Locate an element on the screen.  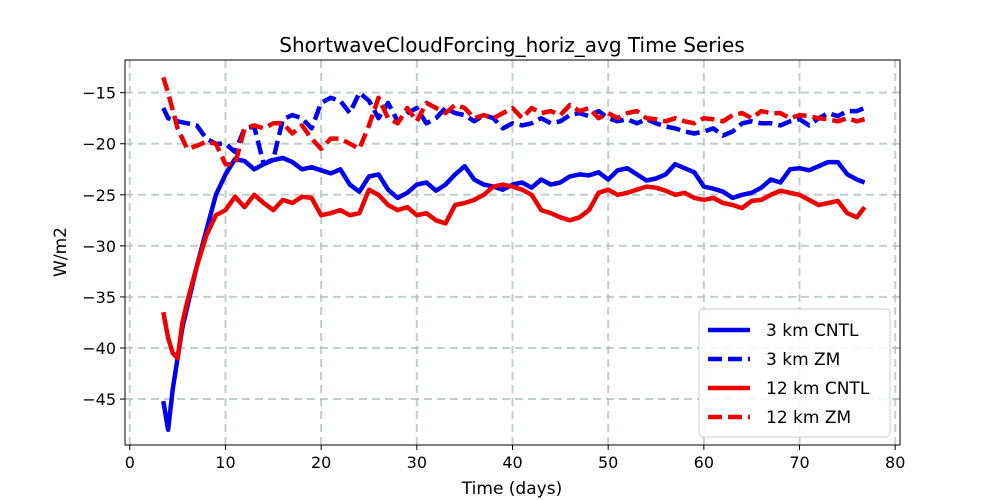
y-tick-label: −15 is located at coordinates (99, 93).